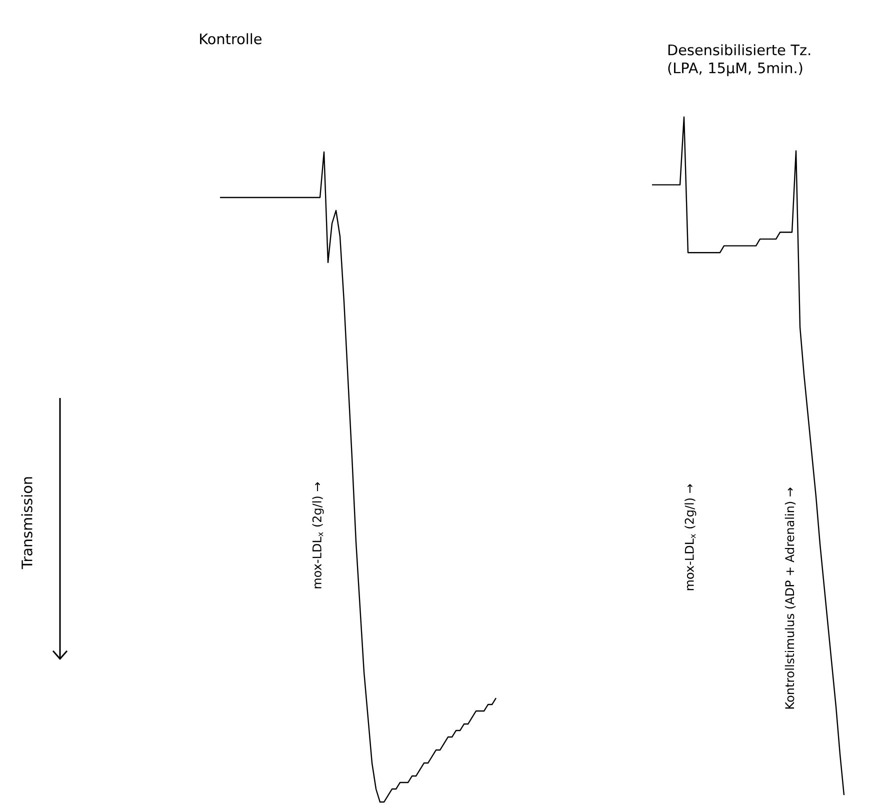  What do you see at coordinates (790, 598) in the screenshot?
I see `annotation: Kontrollstimulus (ADP + Adrenalin) →` at bounding box center [790, 598].